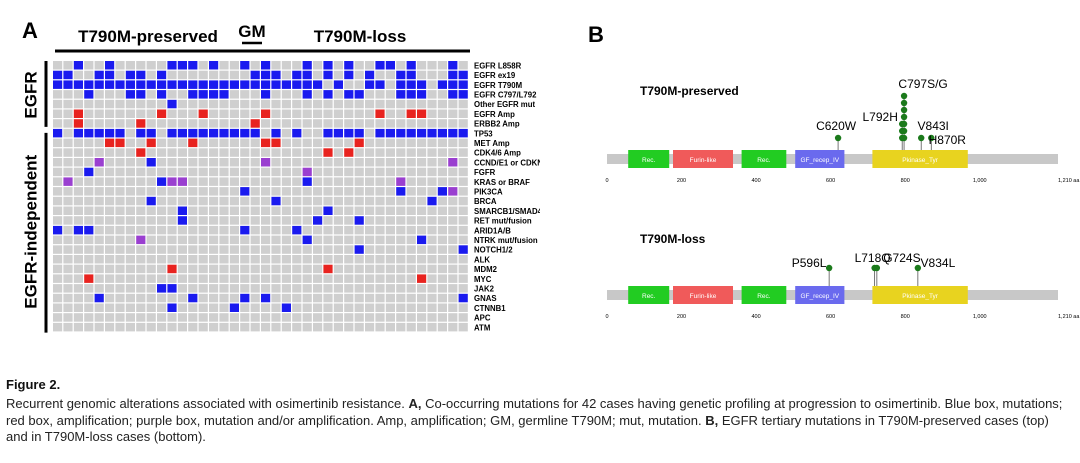 This screenshot has width=1080, height=463. What do you see at coordinates (836, 126) in the screenshot?
I see `mutation-label: C620W` at bounding box center [836, 126].